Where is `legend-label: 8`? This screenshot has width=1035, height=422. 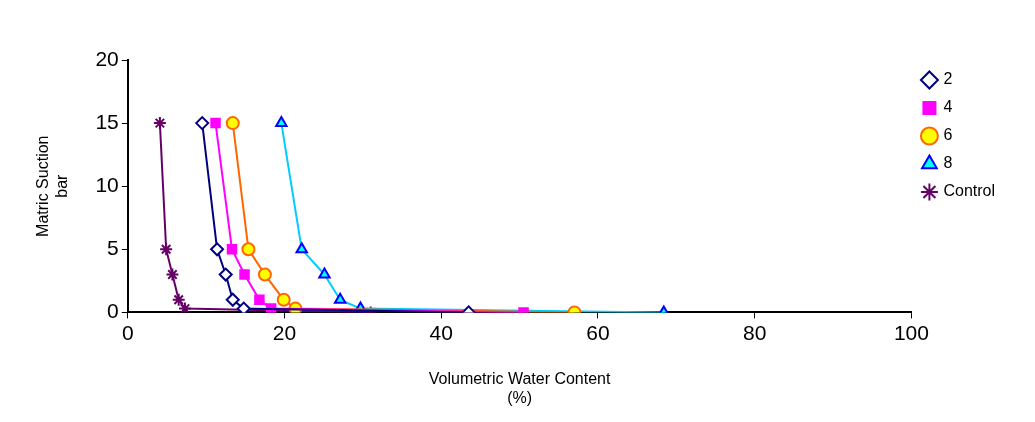 legend-label: 8 is located at coordinates (948, 163).